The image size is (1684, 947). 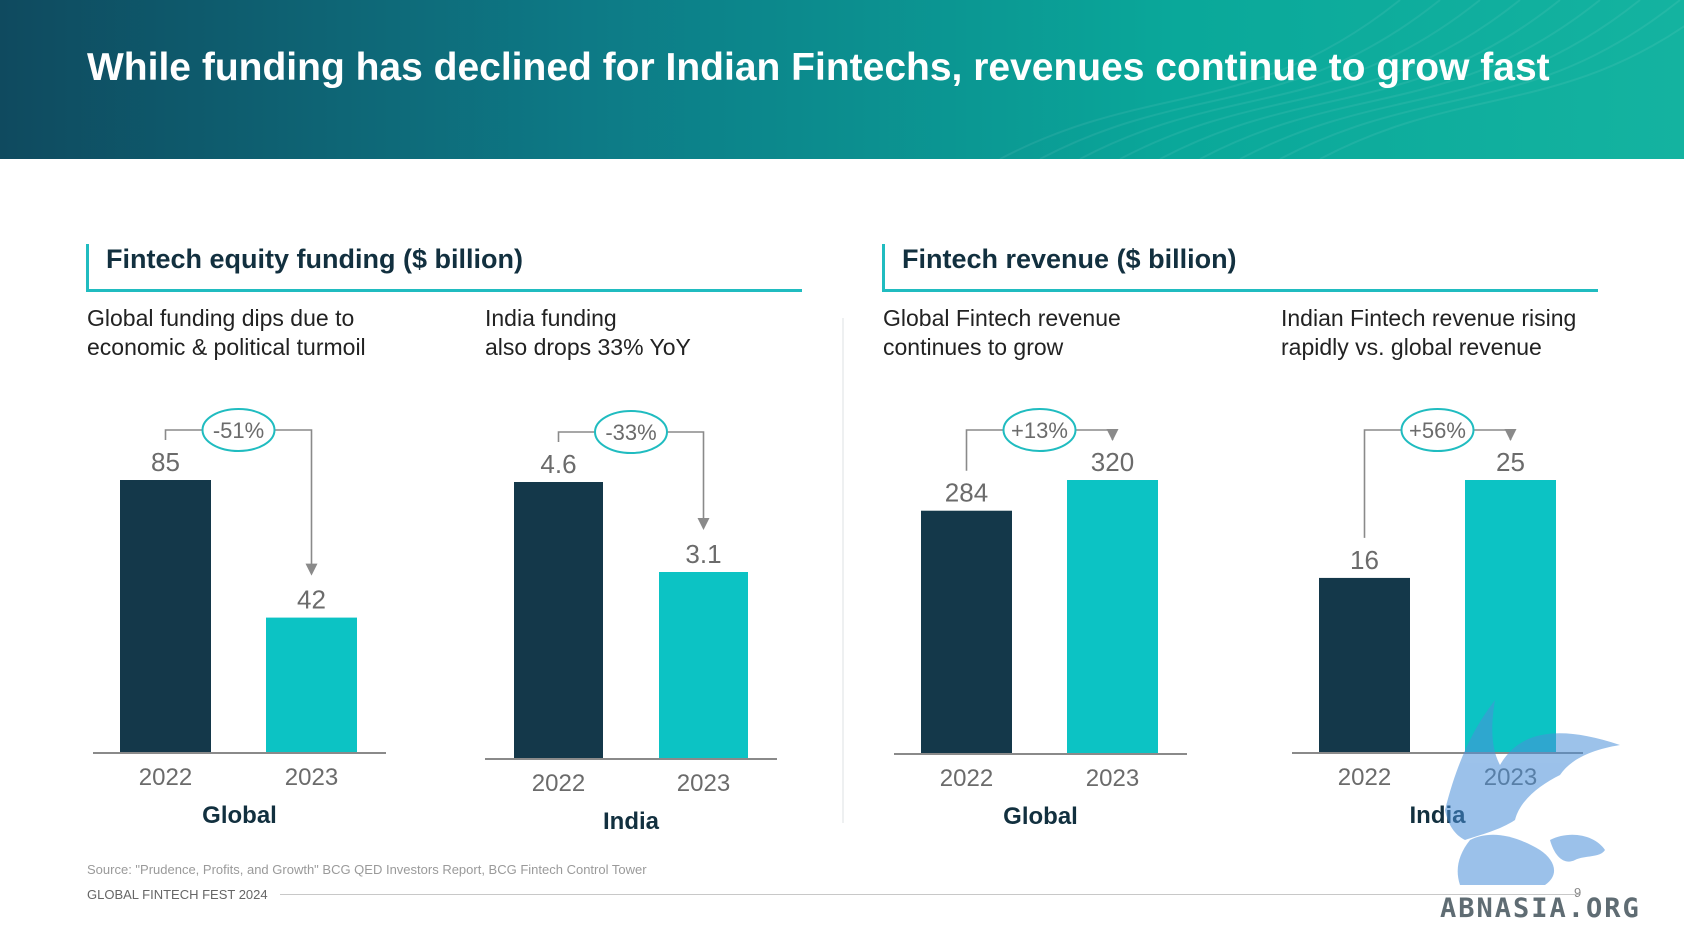 I want to click on section-divider, so click(x=843, y=570).